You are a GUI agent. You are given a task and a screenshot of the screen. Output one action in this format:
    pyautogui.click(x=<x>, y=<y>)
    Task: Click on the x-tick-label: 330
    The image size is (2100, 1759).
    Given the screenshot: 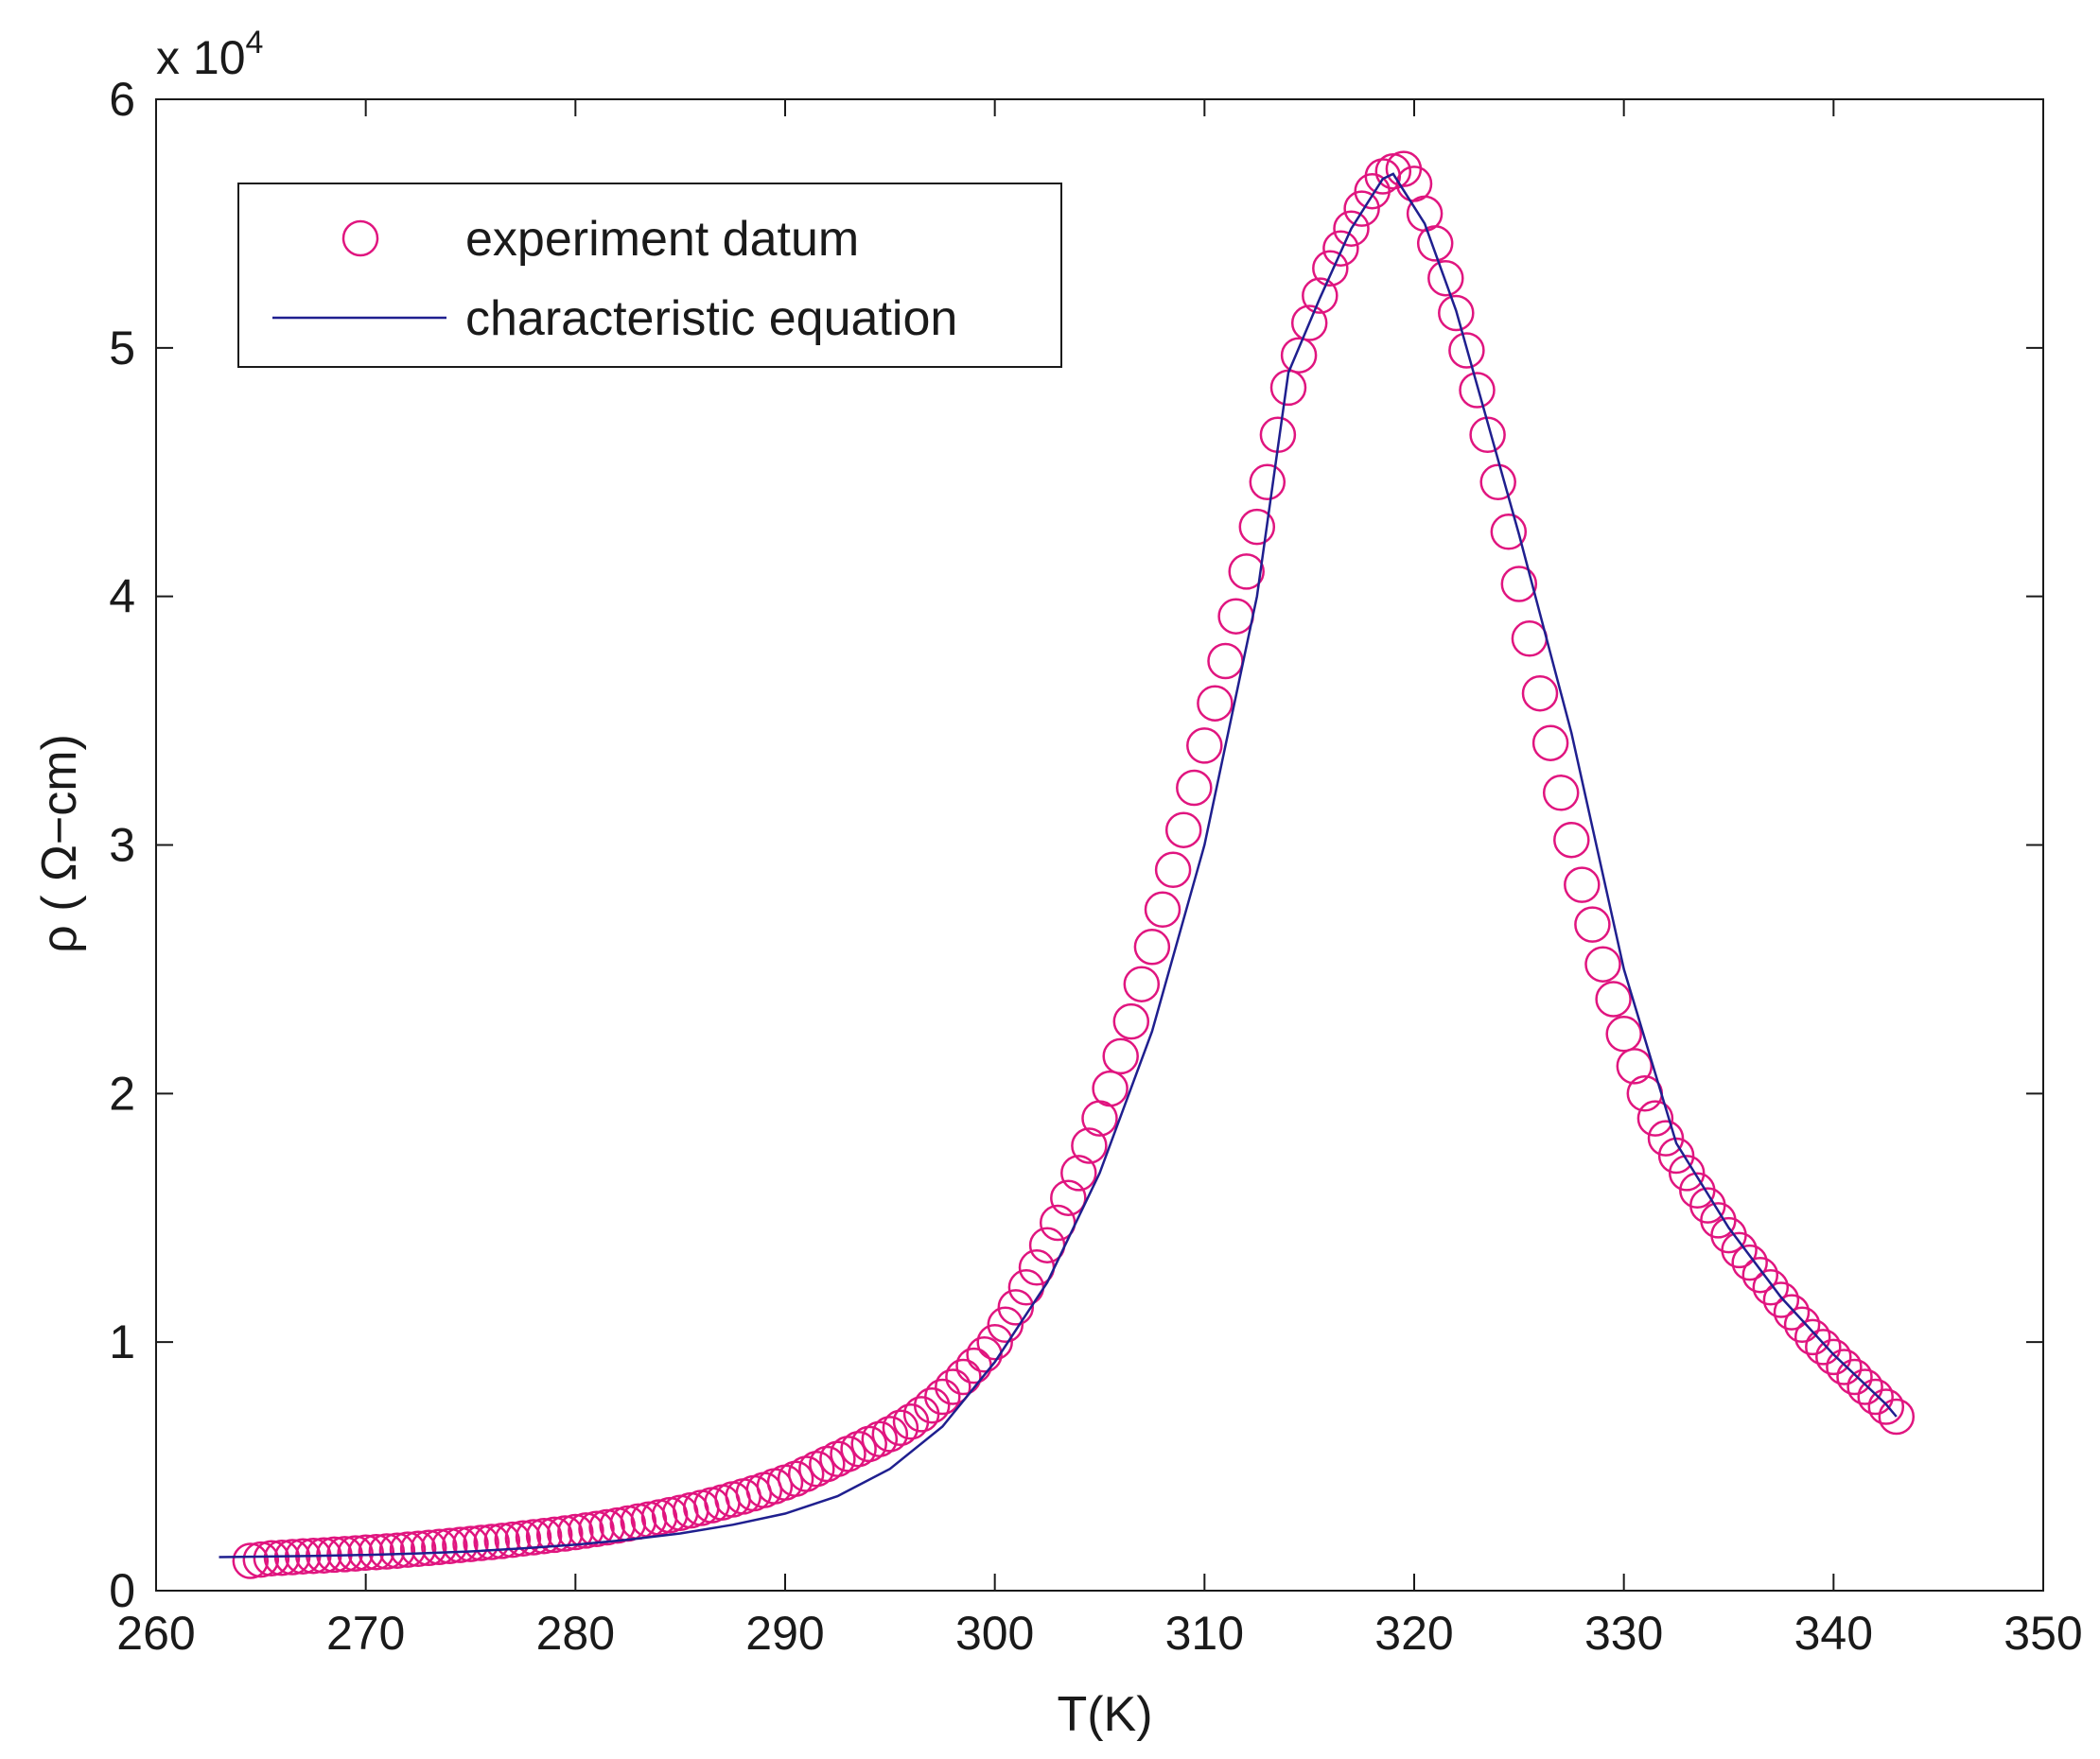 What is the action you would take?
    pyautogui.click(x=1624, y=1633)
    